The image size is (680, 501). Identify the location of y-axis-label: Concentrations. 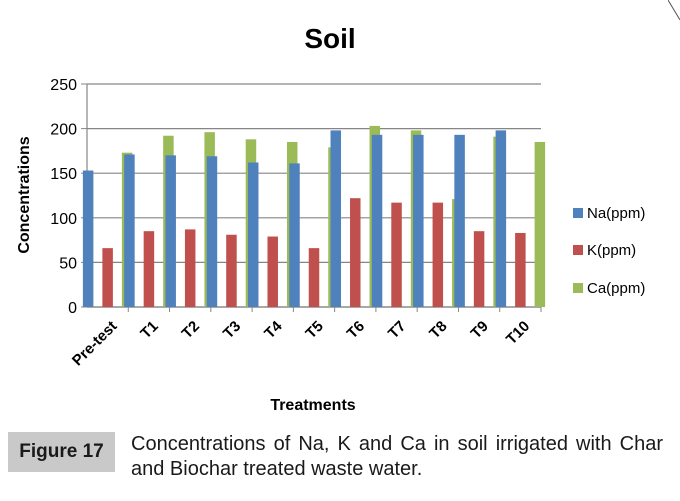
(24, 194).